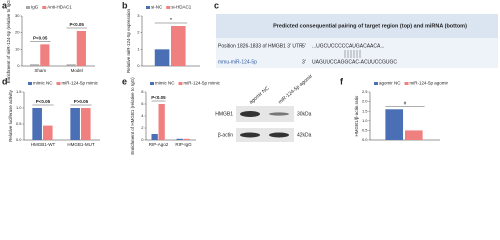 Image resolution: width=500 pixels, height=240 pixels. I want to click on x-tick-label: RIP-Ago2, so click(159, 144).